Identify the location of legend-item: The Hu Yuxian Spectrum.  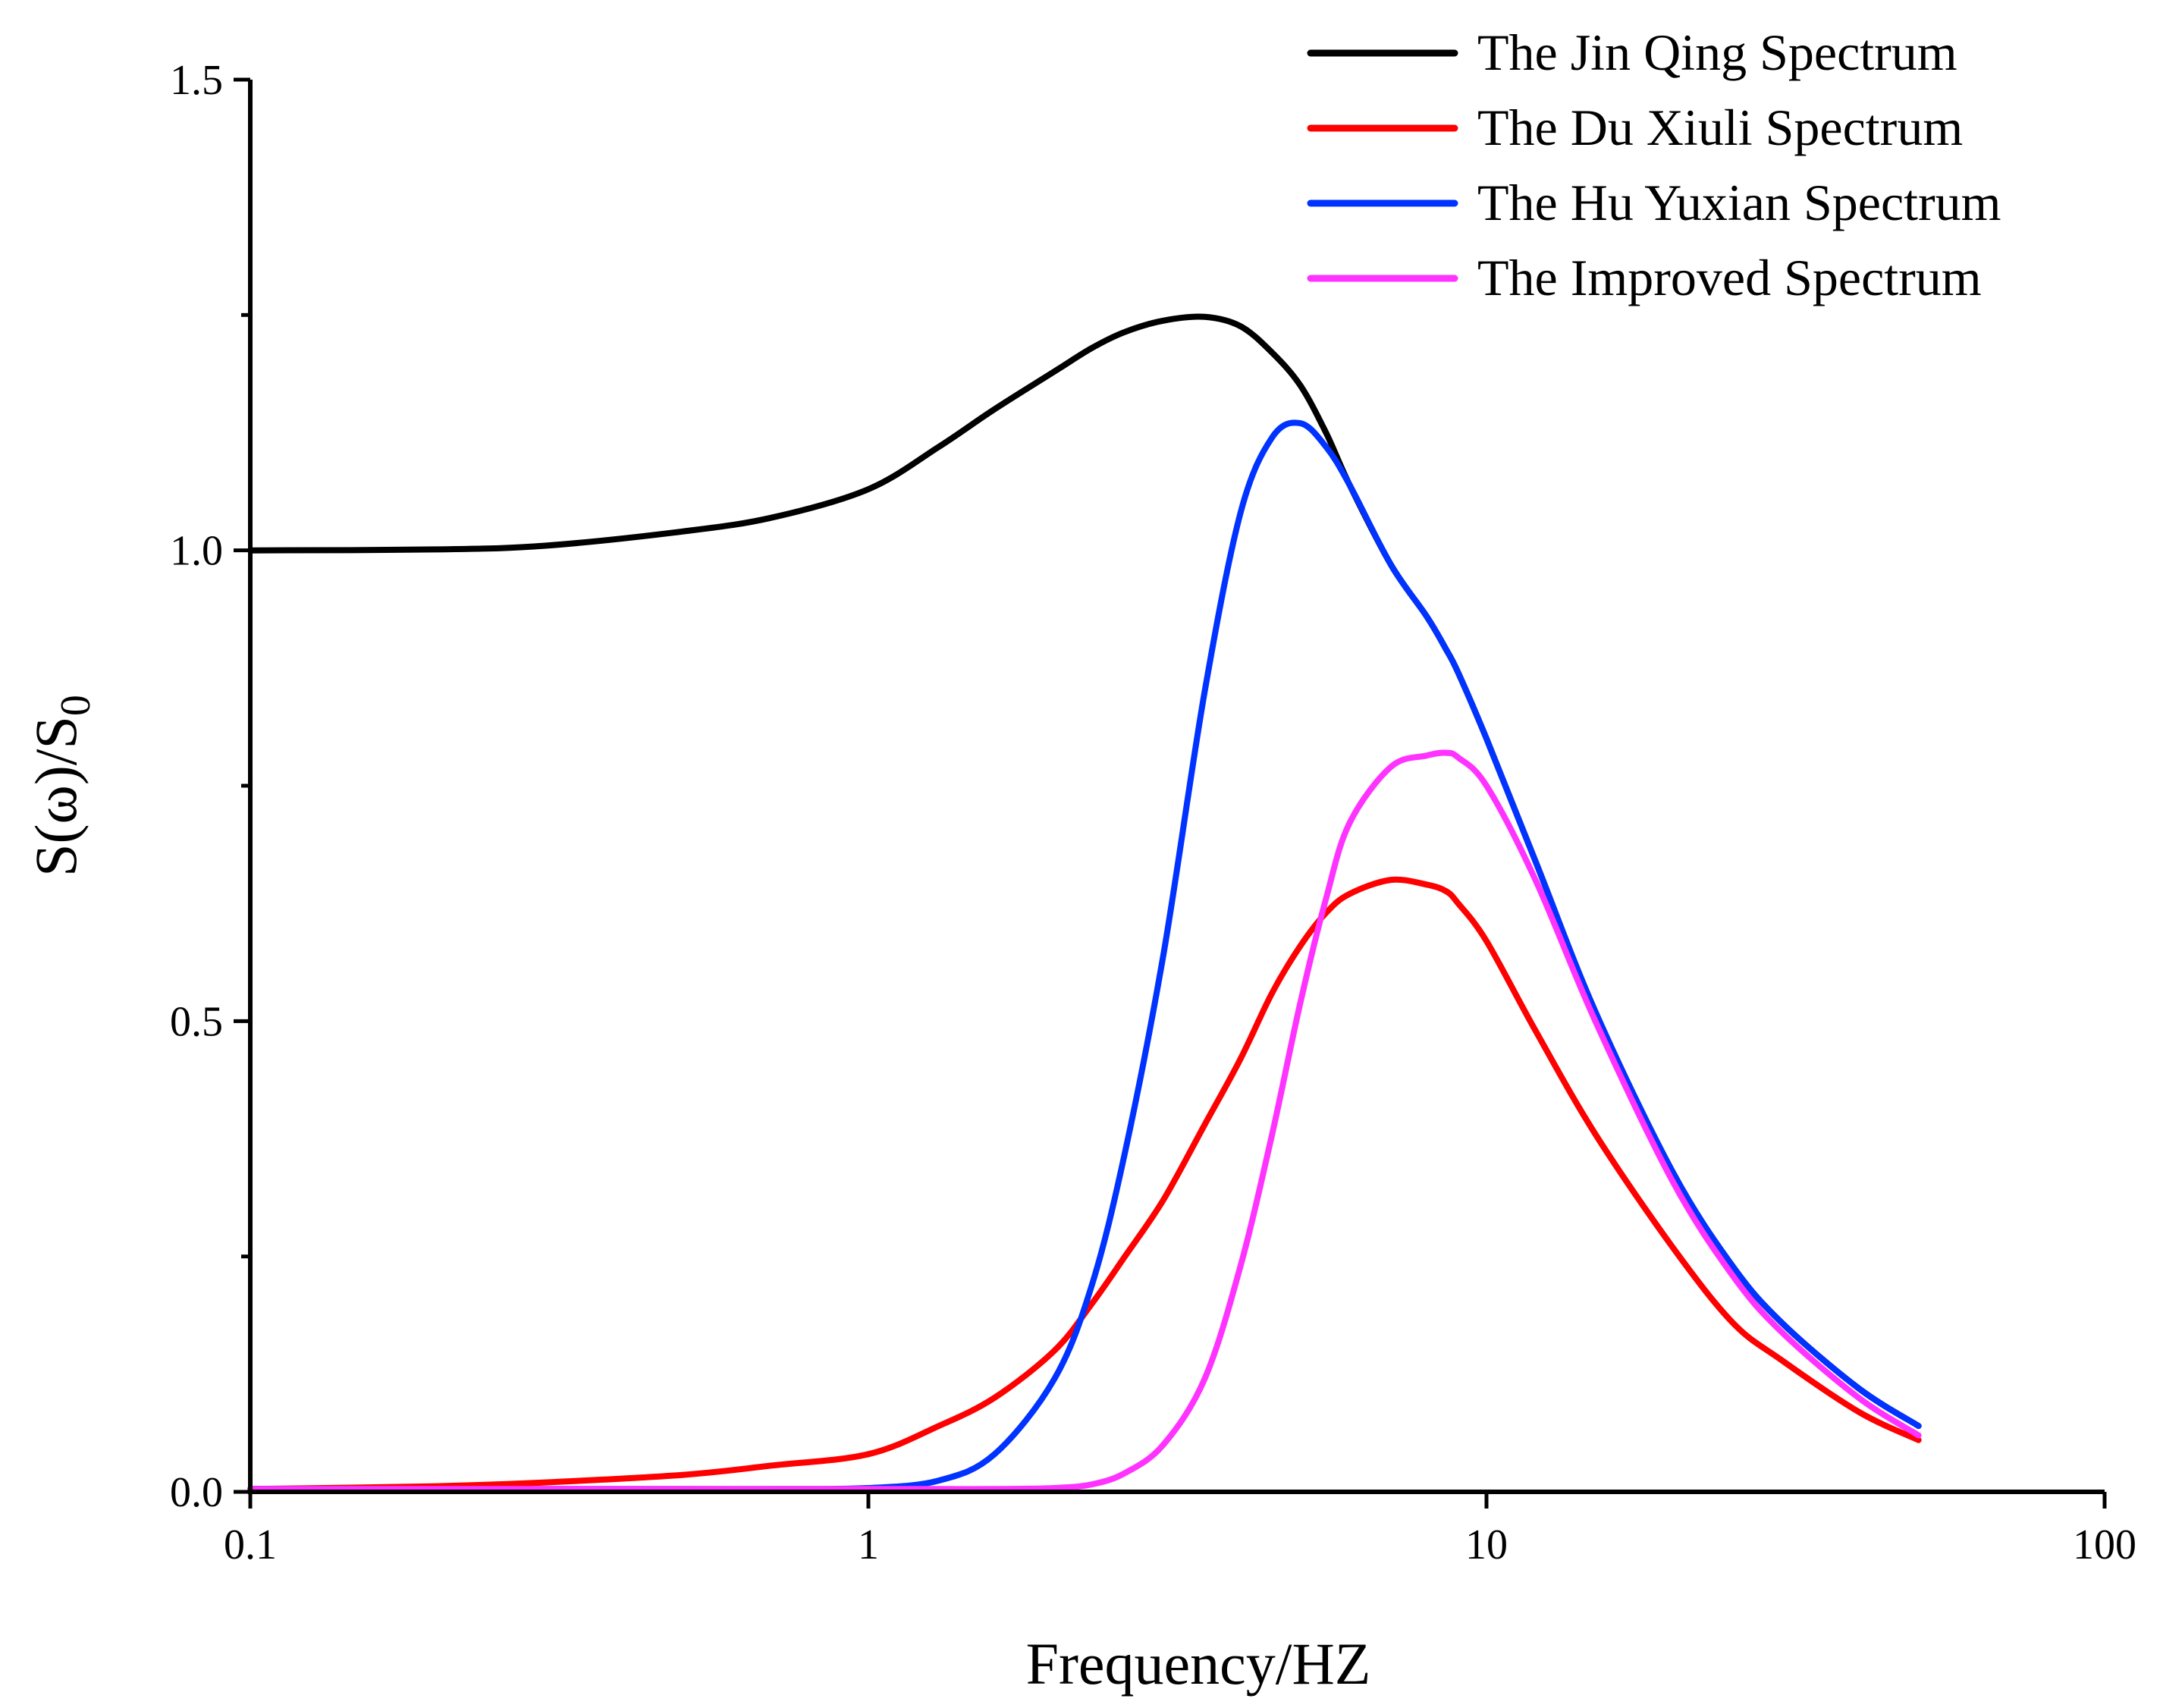
(1654, 202).